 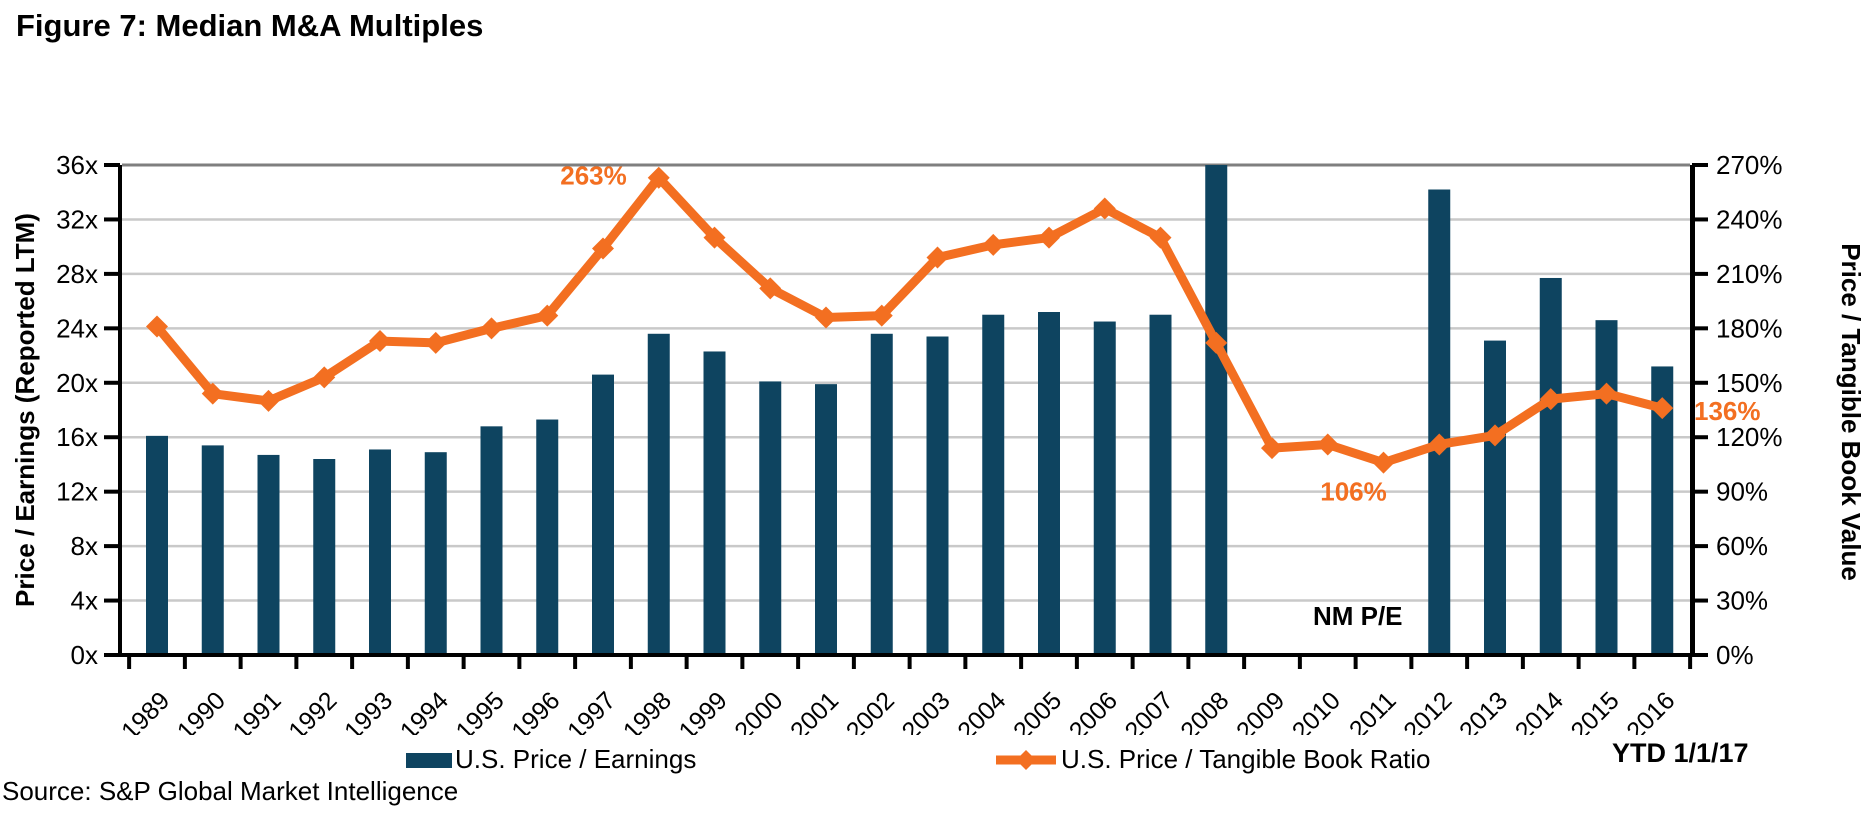 I want to click on bar-2004, so click(x=993, y=484).